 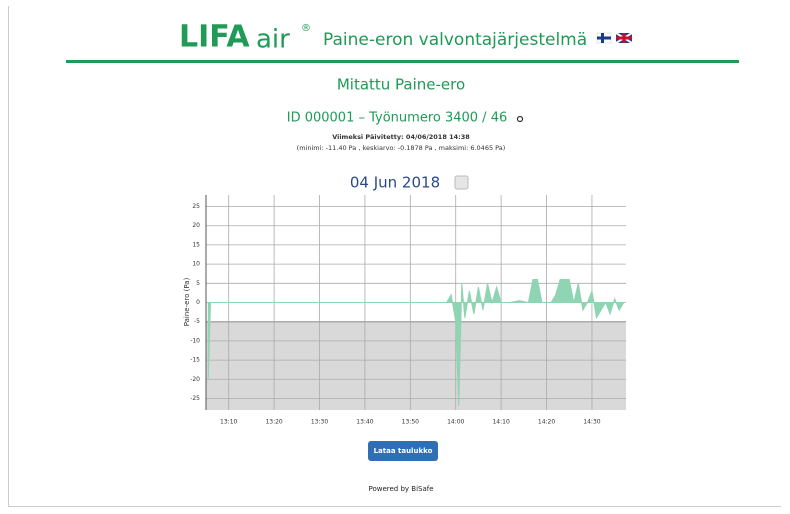 I want to click on area, so click(x=416, y=342).